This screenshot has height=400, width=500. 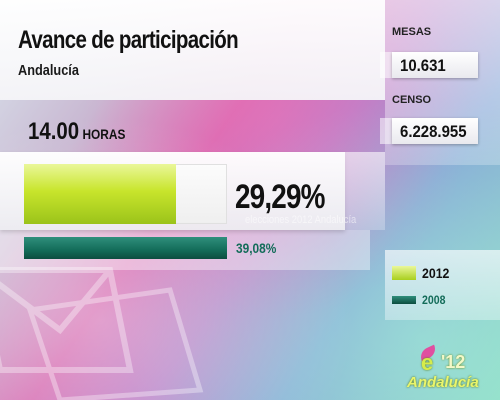 What do you see at coordinates (128, 40) in the screenshot?
I see `page-title: Avance de participación` at bounding box center [128, 40].